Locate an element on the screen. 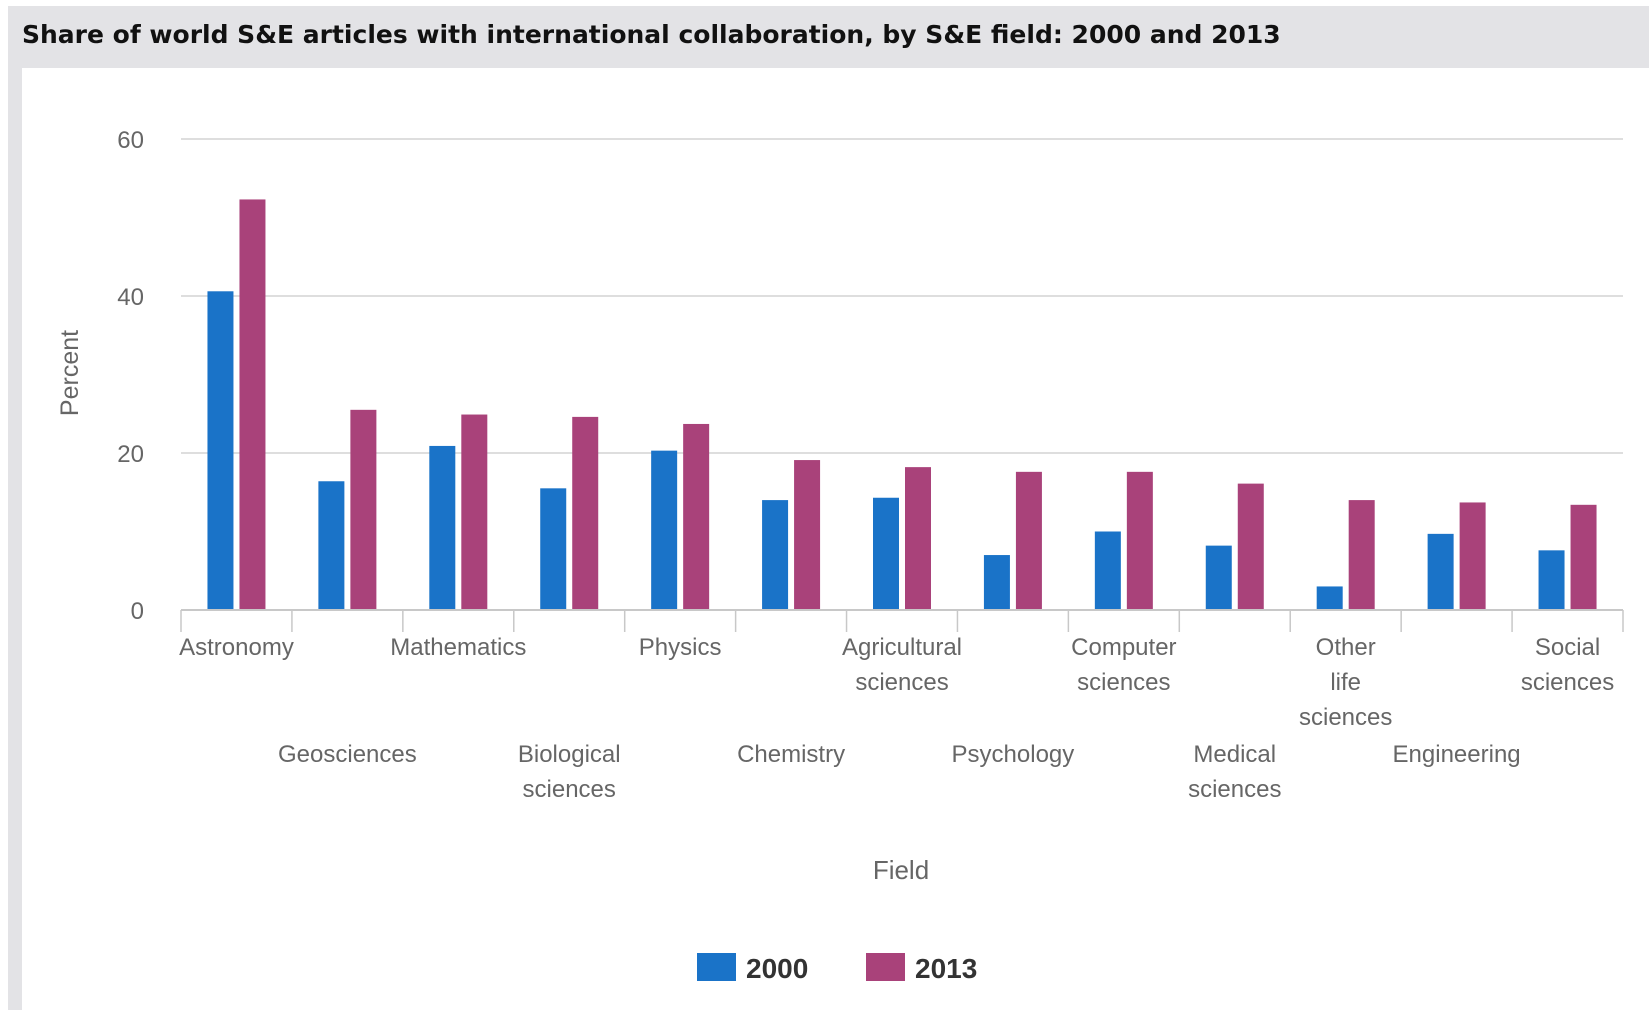  x-tick-label-line: Astronomy is located at coordinates (236, 647).